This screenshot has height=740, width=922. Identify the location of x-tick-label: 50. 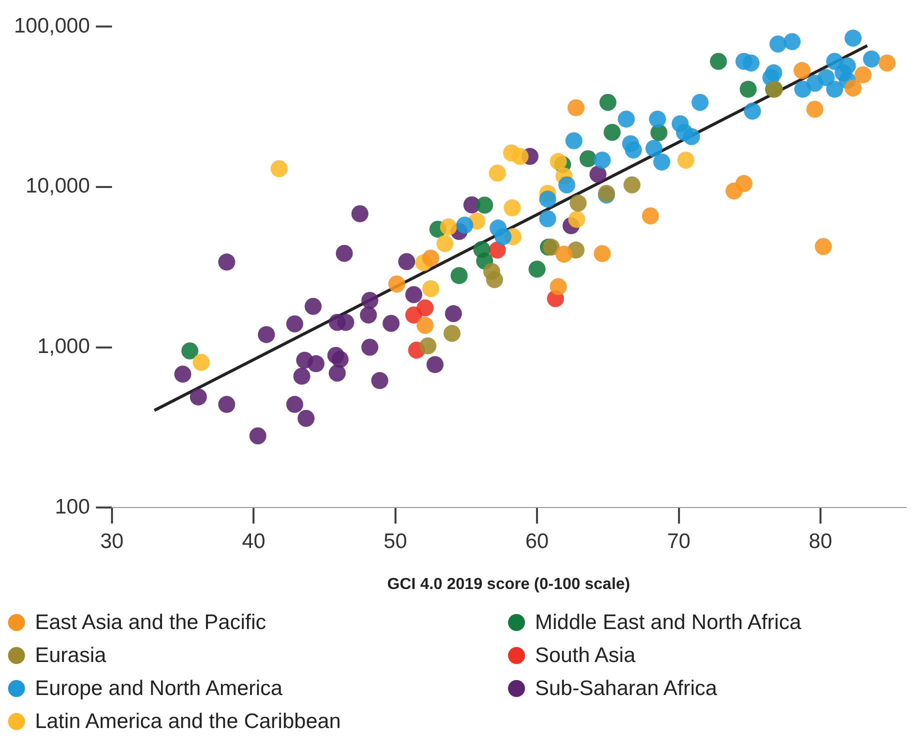
(396, 541).